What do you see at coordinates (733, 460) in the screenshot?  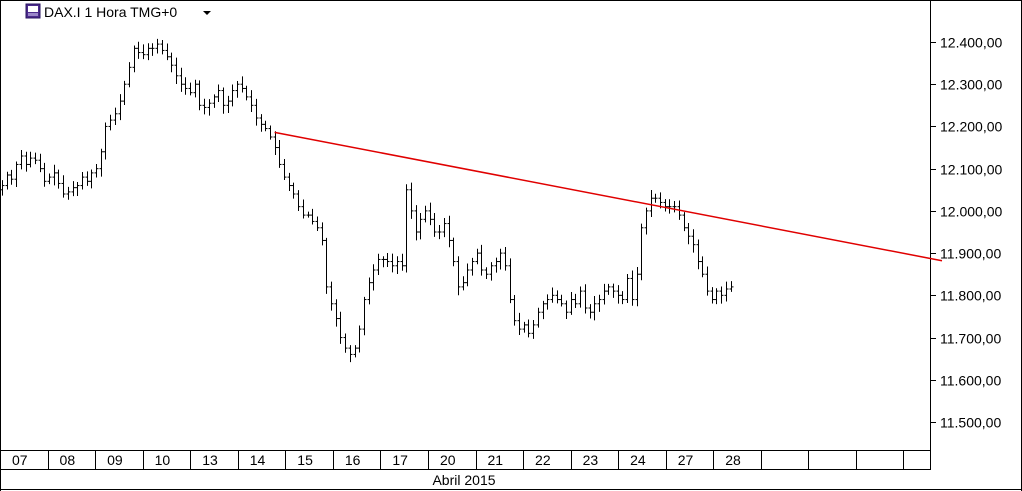 I see `date-label: 28` at bounding box center [733, 460].